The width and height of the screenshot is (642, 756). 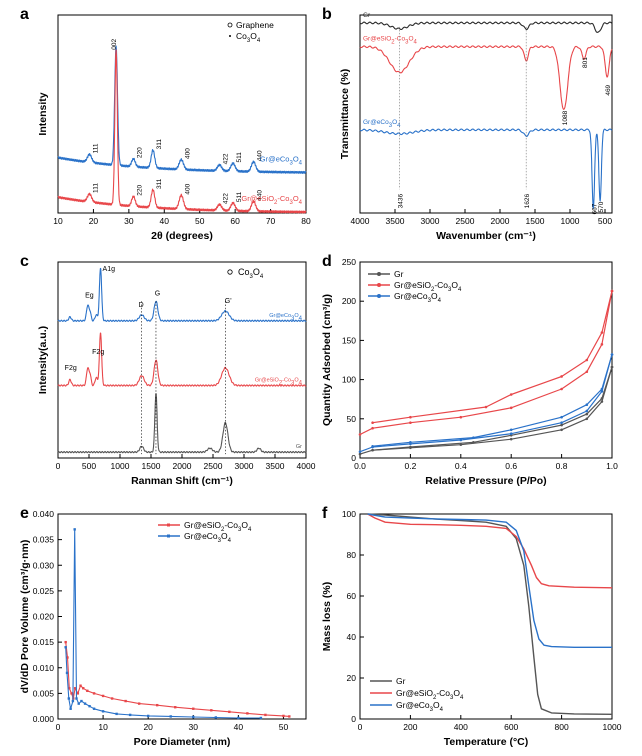 What do you see at coordinates (260, 195) in the screenshot?
I see `peak-label: 440` at bounding box center [260, 195].